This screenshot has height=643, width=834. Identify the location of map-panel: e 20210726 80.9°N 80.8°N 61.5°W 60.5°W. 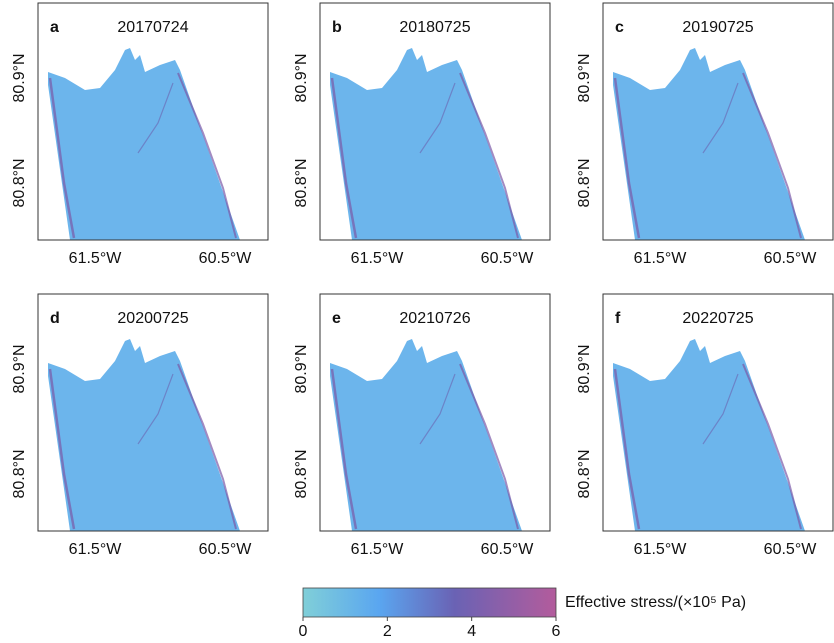
(422, 425).